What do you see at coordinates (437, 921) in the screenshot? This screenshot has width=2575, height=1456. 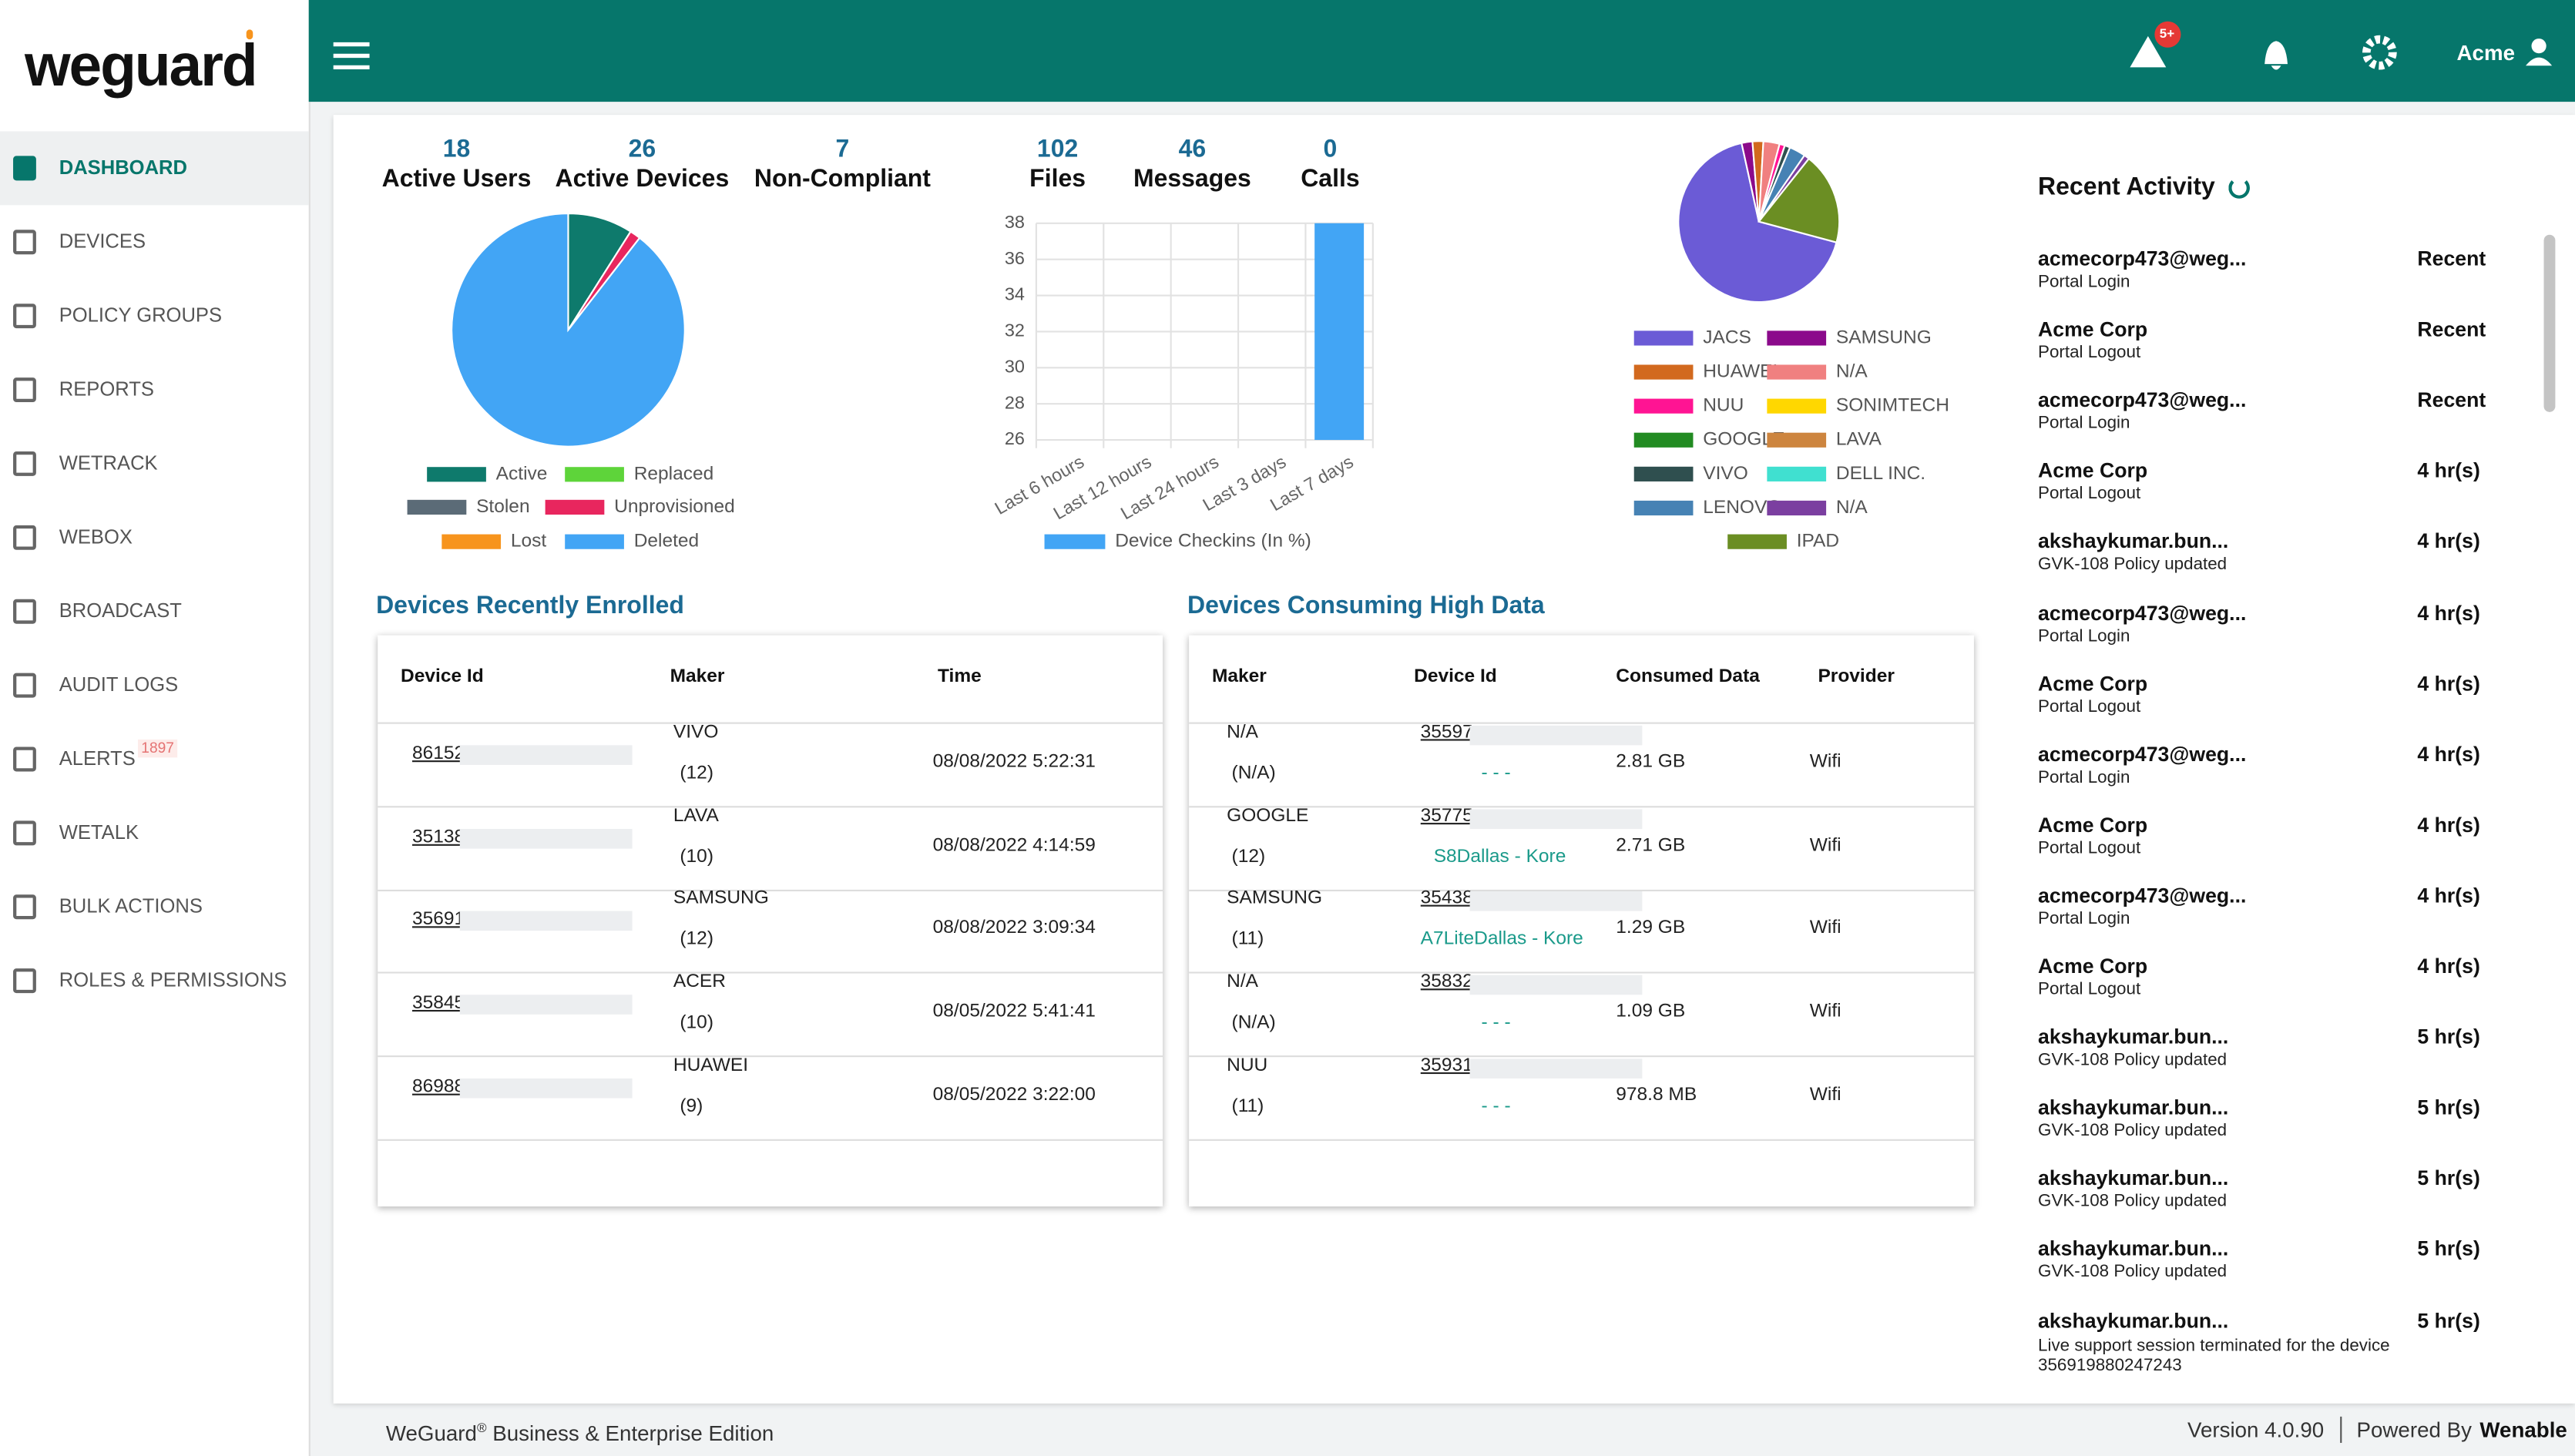 I see `device-id-link: 35691` at bounding box center [437, 921].